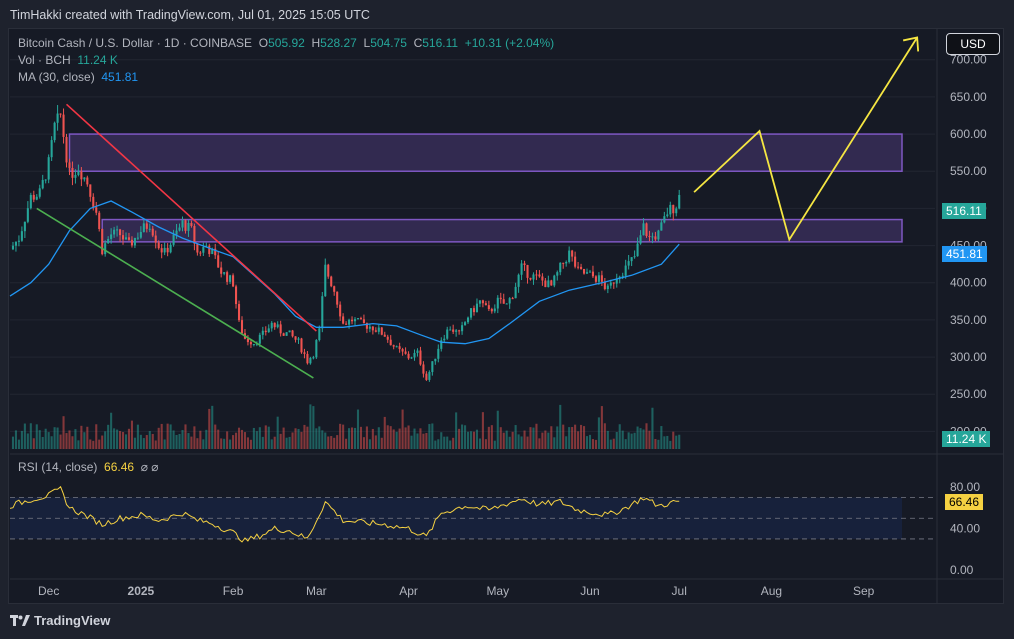 The width and height of the screenshot is (1014, 639). Describe the element at coordinates (286, 43) in the screenshot. I see `legend-open: 505.92` at that location.